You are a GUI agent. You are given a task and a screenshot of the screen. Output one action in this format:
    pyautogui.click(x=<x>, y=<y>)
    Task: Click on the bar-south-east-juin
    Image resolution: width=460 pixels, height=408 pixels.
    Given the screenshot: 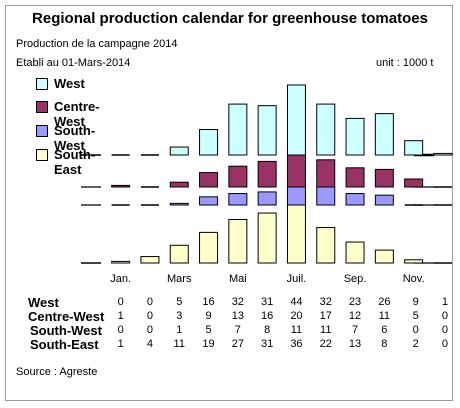 What is the action you would take?
    pyautogui.click(x=267, y=238)
    